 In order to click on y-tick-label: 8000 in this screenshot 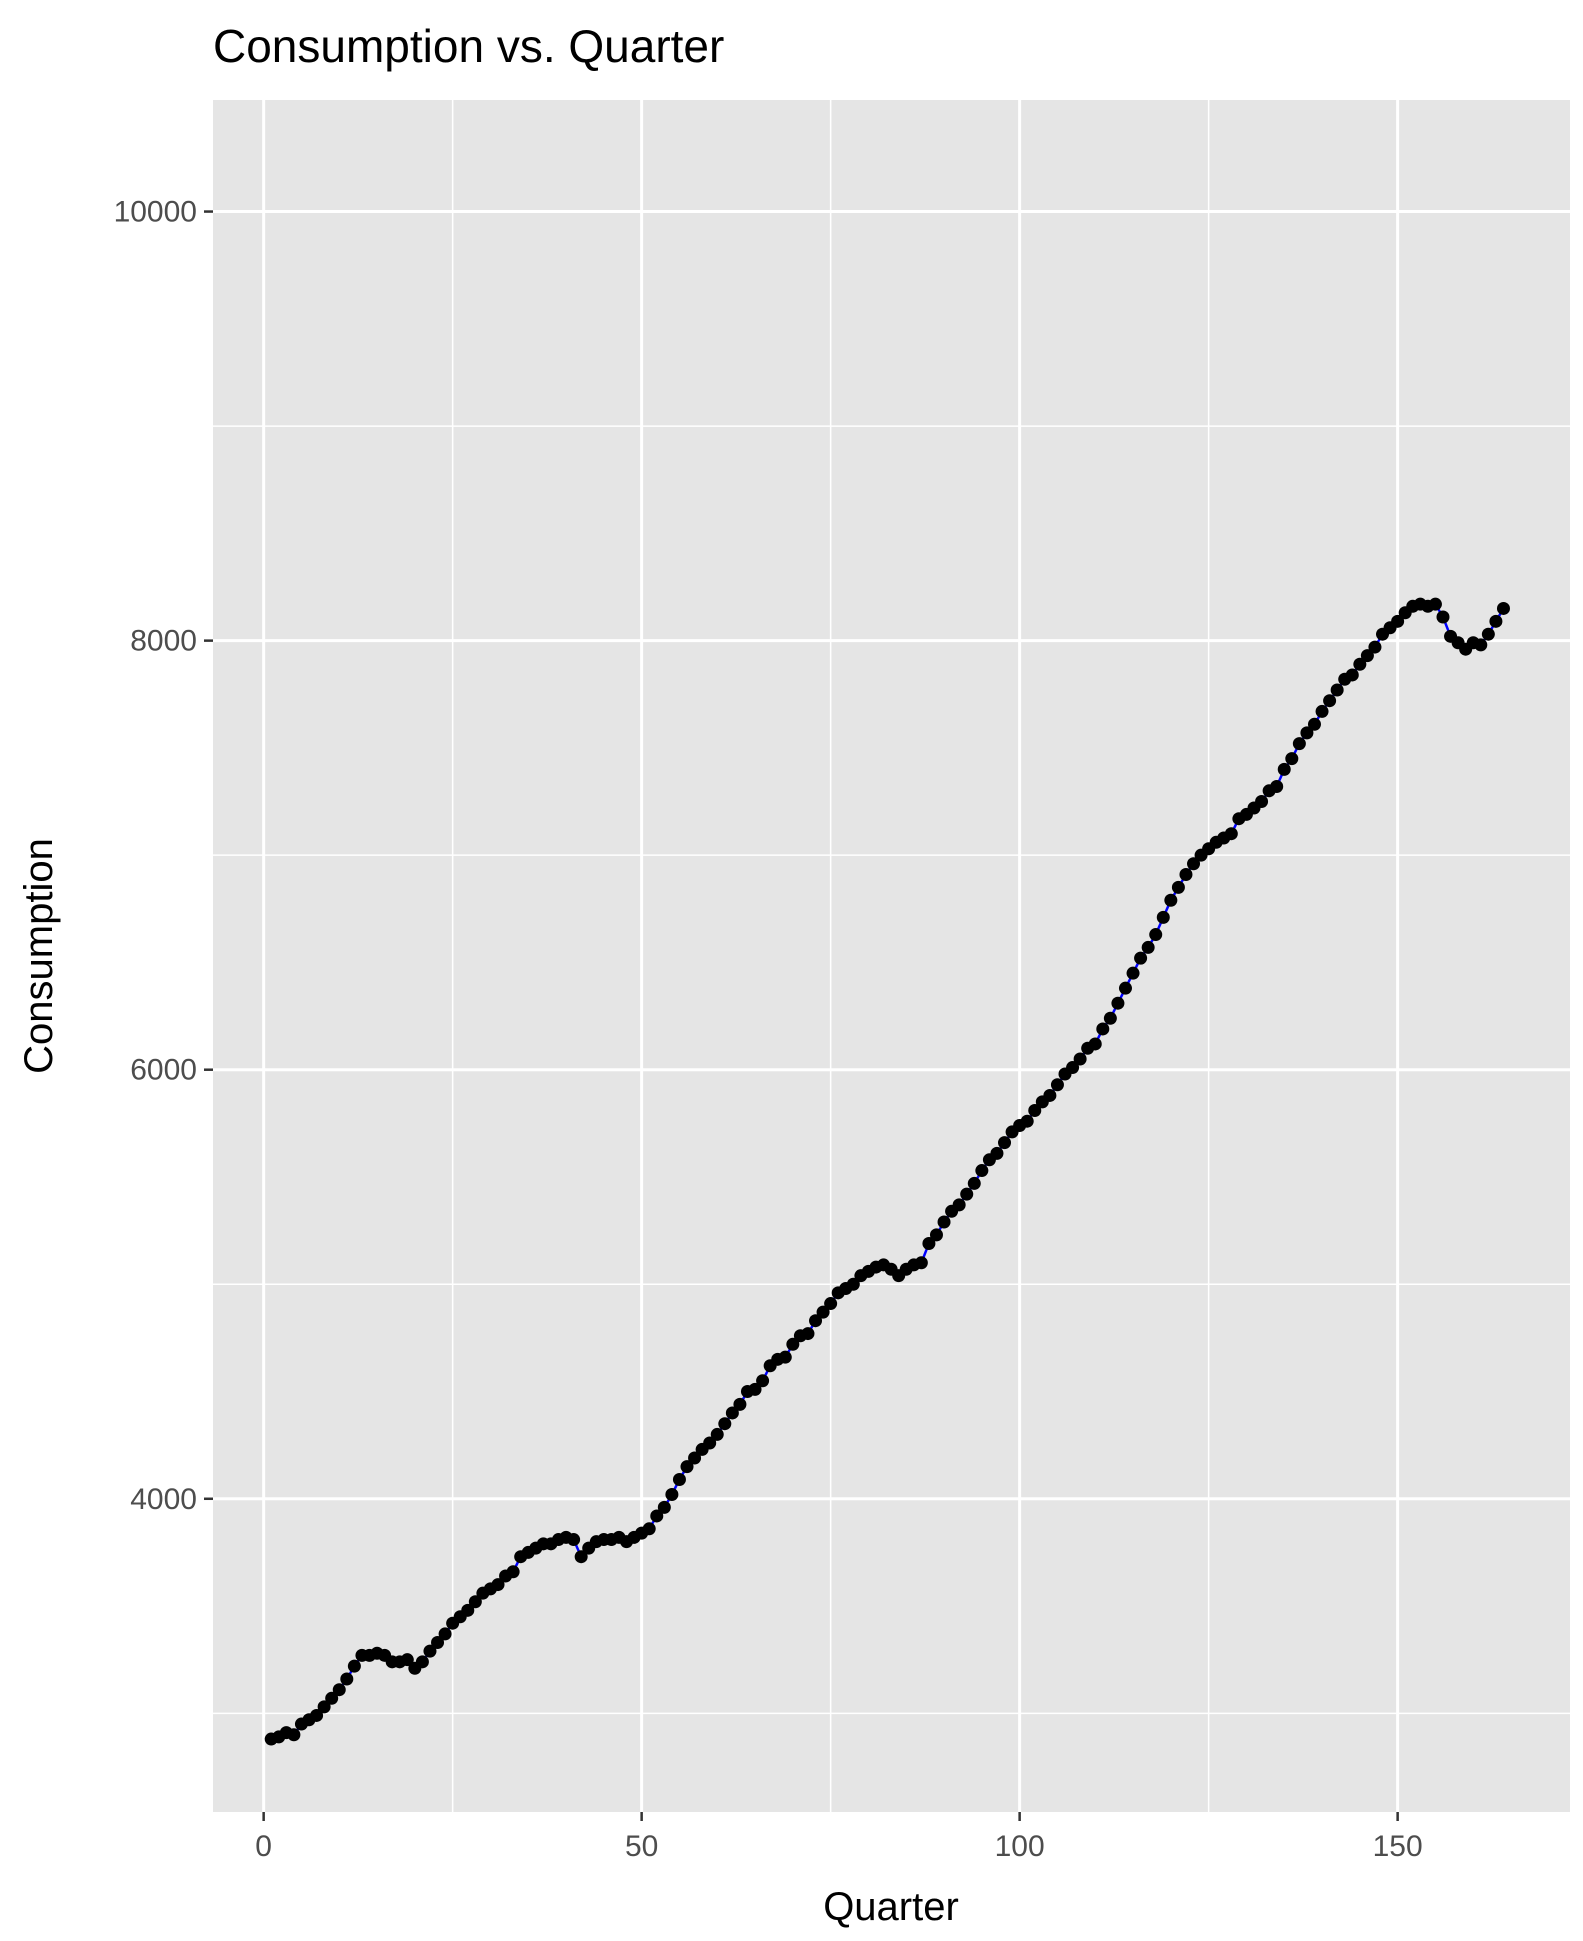, I will do `click(163, 641)`.